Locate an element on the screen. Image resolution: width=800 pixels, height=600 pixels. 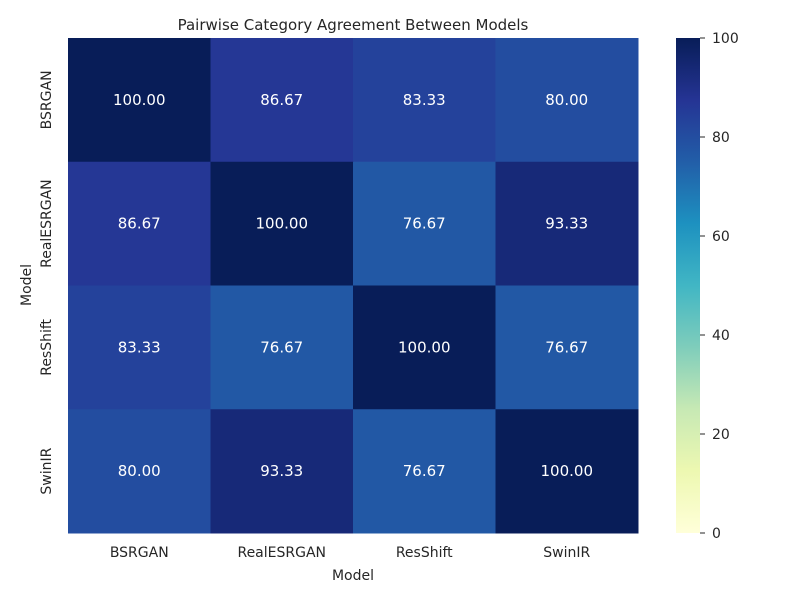
colorbar-tick-label: 40 is located at coordinates (721, 336).